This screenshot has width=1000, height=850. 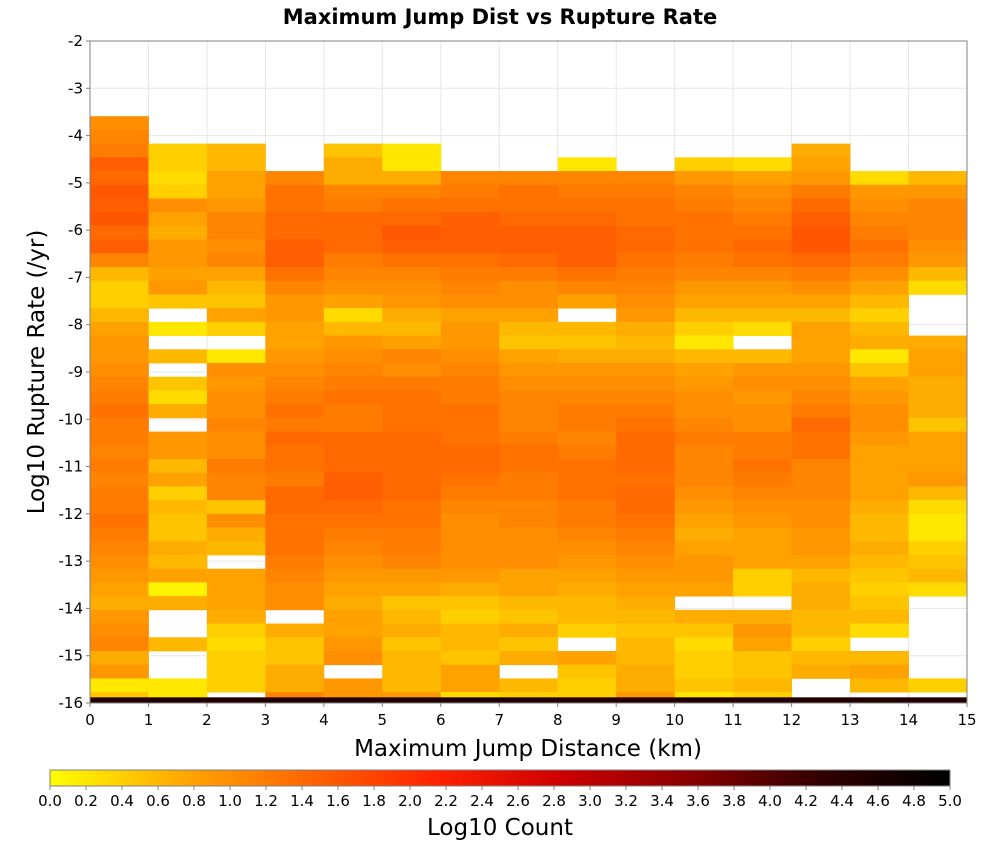 I want to click on y-tick-label: -16, so click(x=71, y=703).